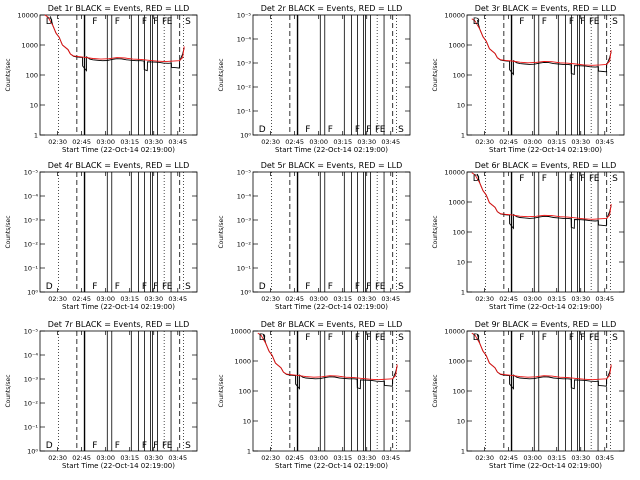 The height and width of the screenshot is (480, 640). What do you see at coordinates (332, 324) in the screenshot?
I see `panel-title: Det 8r BLACK = Events, RED = LLD` at bounding box center [332, 324].